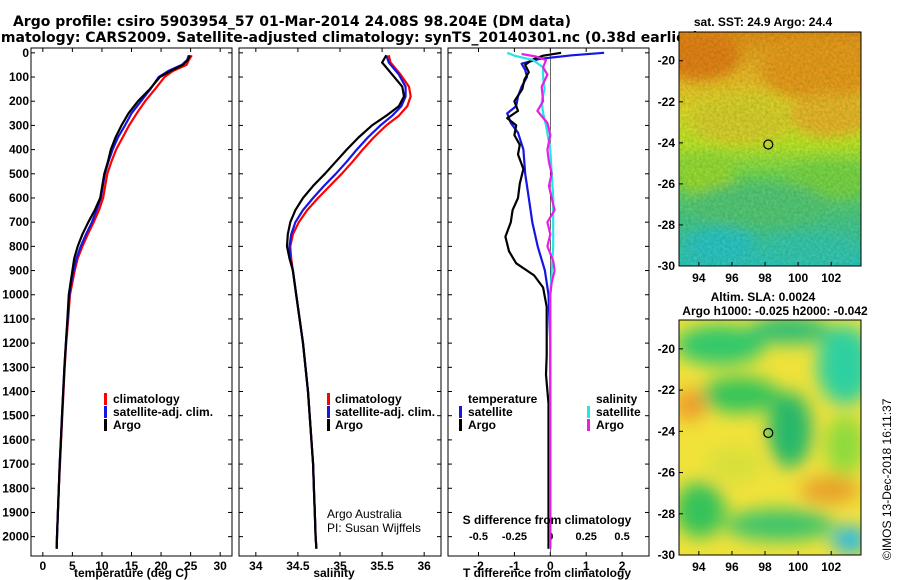 This screenshot has width=900, height=580. Describe the element at coordinates (15, 440) in the screenshot. I see `depth-tick-label: 1600` at that location.